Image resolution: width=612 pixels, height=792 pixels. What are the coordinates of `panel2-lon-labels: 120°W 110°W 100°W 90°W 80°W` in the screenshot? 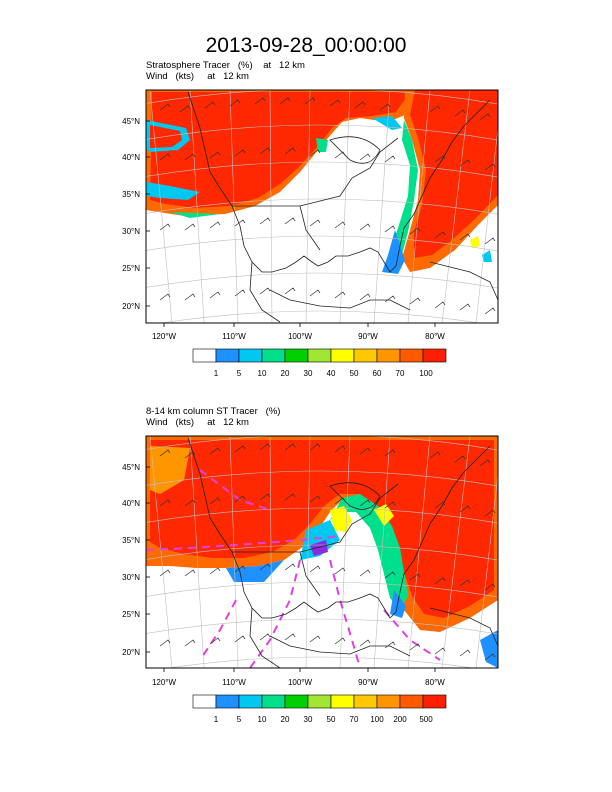 It's located at (298, 682).